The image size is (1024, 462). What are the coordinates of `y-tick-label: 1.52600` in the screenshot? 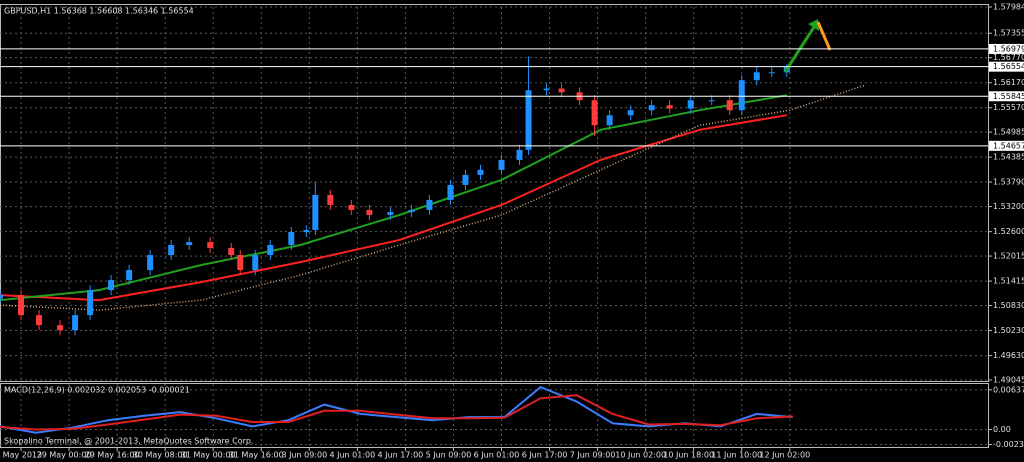 It's located at (1008, 231).